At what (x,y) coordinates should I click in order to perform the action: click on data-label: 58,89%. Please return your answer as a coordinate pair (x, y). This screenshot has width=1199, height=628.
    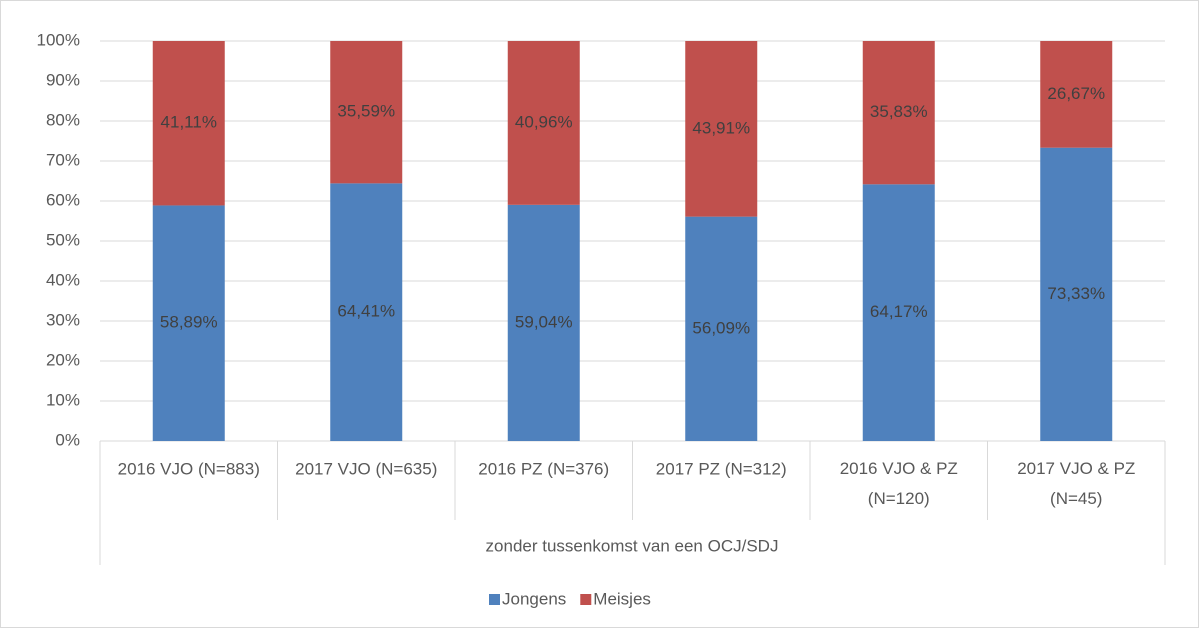
    Looking at the image, I should click on (189, 322).